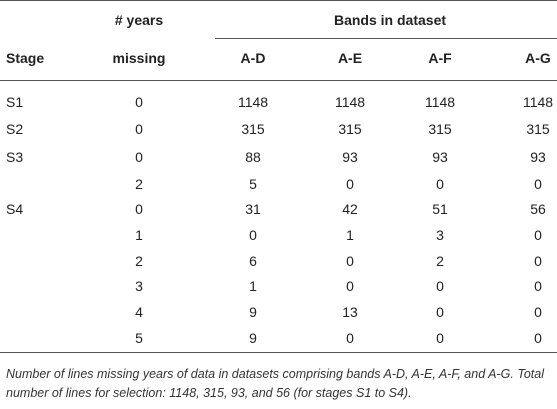  Describe the element at coordinates (390, 20) in the screenshot. I see `header-group: Bands in dataset` at that location.